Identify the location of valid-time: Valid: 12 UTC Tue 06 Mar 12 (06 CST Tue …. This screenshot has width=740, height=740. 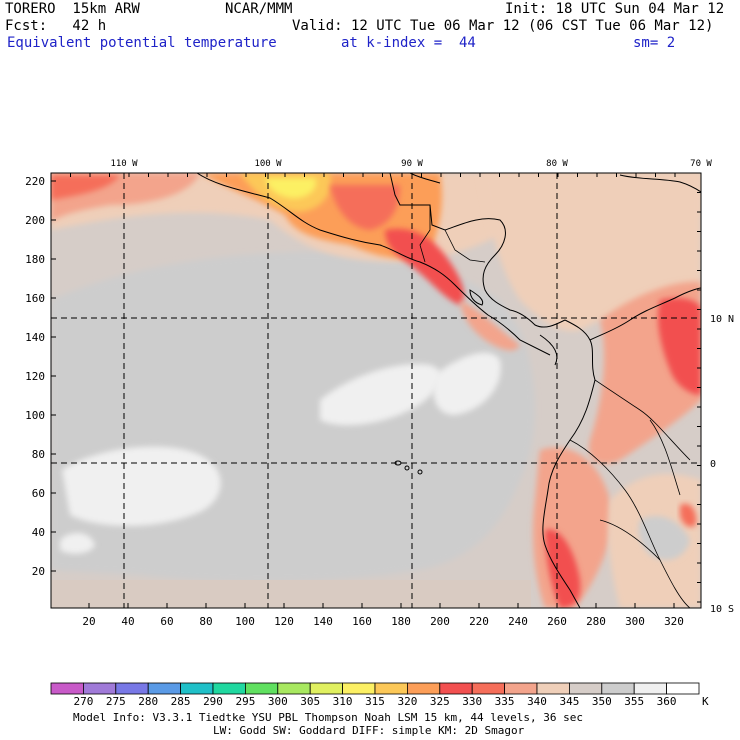
(503, 26).